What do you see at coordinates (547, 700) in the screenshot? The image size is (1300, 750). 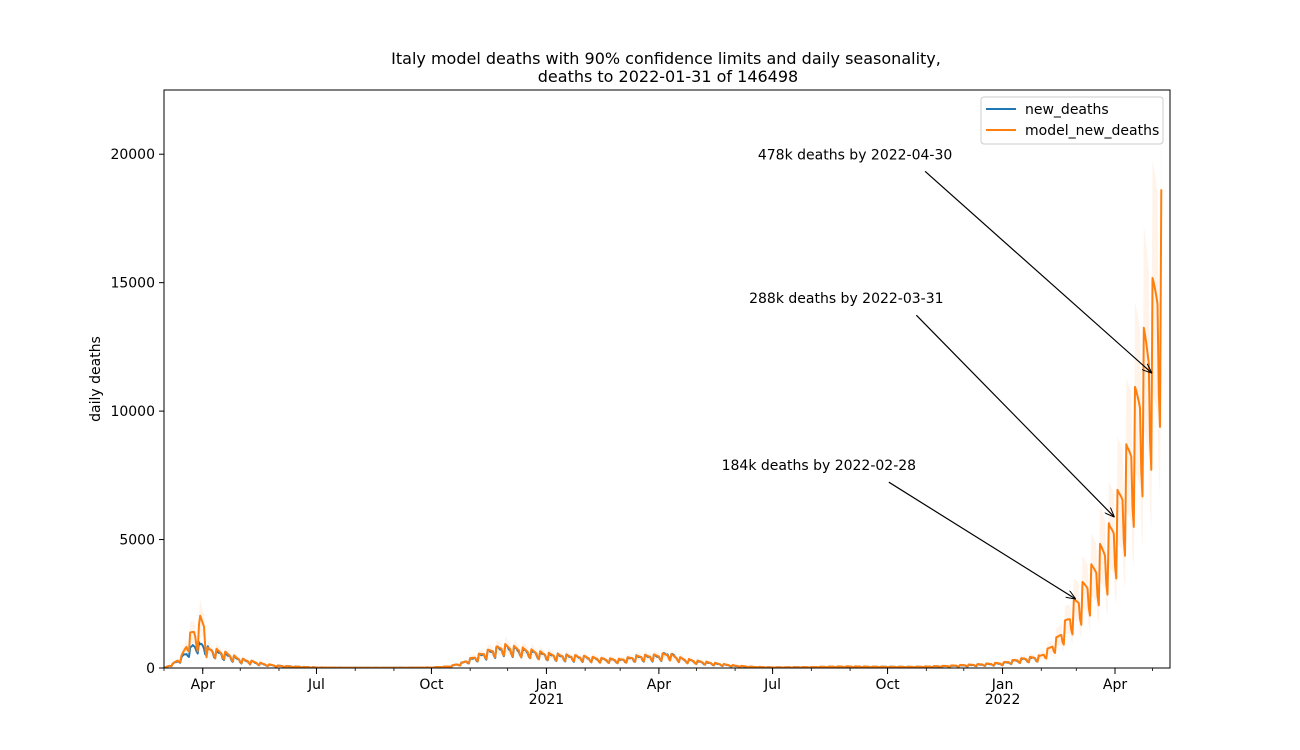 I see `x-year-label: 2021` at bounding box center [547, 700].